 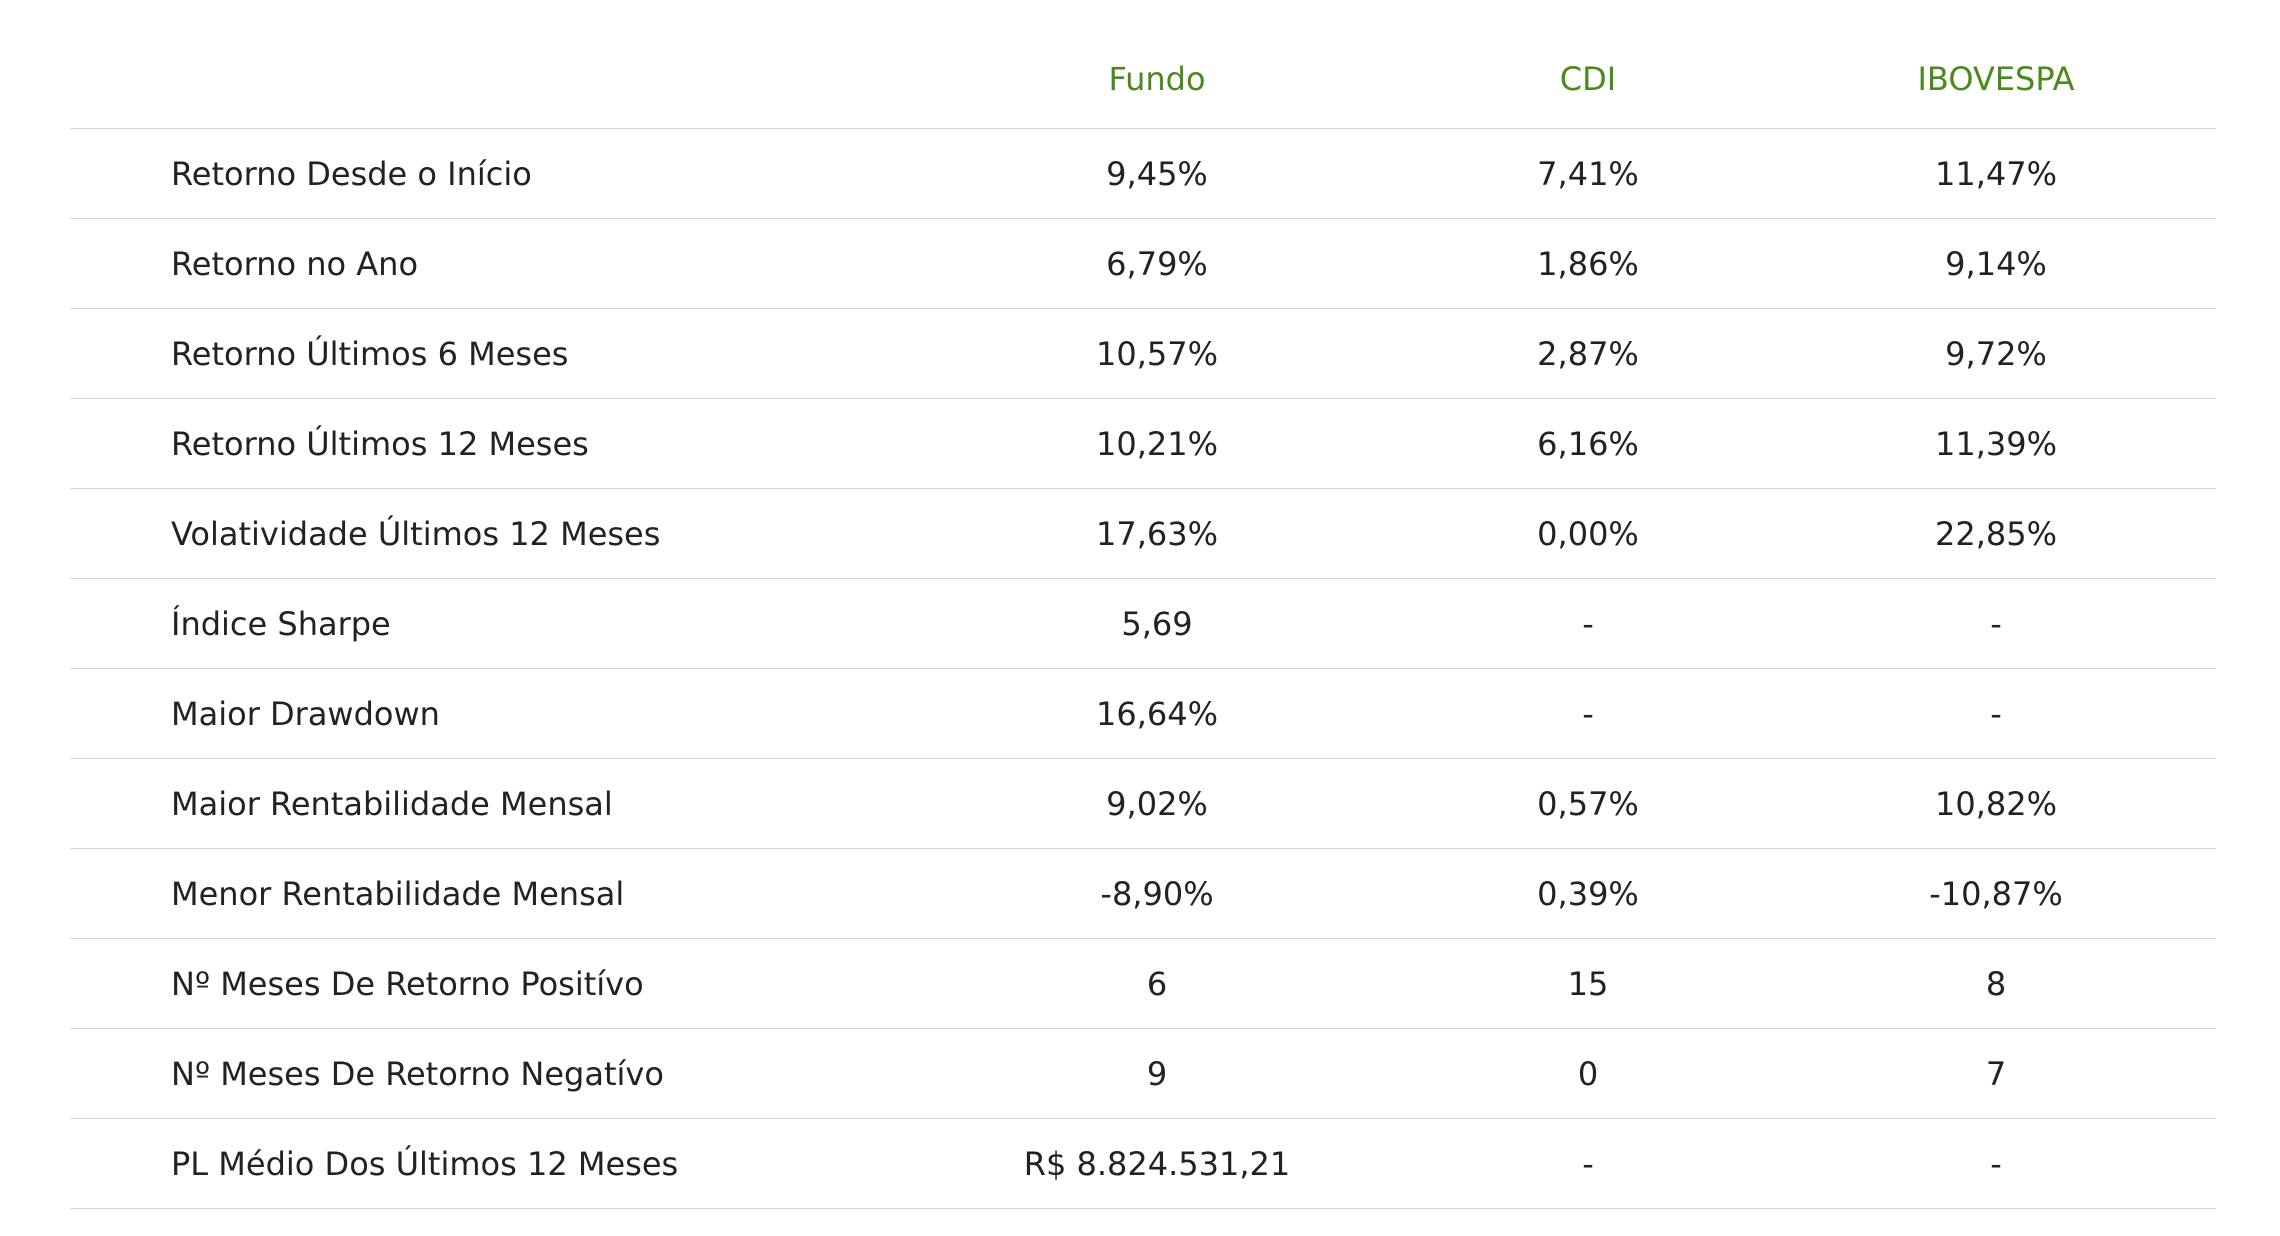 I want to click on cell-ibovespa: 9,72%, so click(x=1996, y=353).